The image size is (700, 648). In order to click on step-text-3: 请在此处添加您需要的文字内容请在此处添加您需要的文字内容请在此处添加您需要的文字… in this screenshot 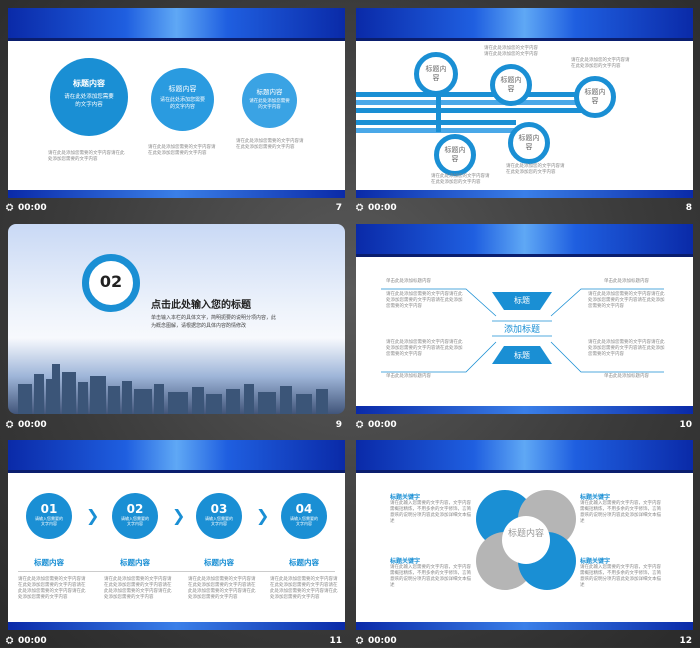, I will do `click(222, 588)`.